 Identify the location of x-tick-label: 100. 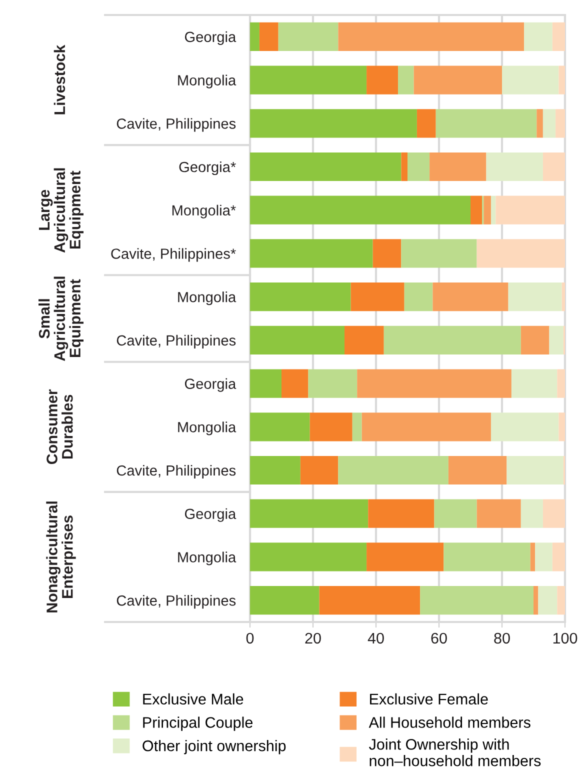
(565, 638).